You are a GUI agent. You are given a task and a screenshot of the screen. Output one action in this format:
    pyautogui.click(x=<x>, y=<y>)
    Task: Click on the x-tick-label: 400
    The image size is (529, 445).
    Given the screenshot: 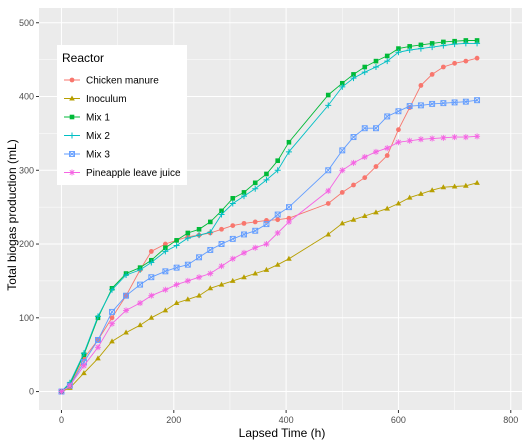 What is the action you would take?
    pyautogui.click(x=286, y=420)
    